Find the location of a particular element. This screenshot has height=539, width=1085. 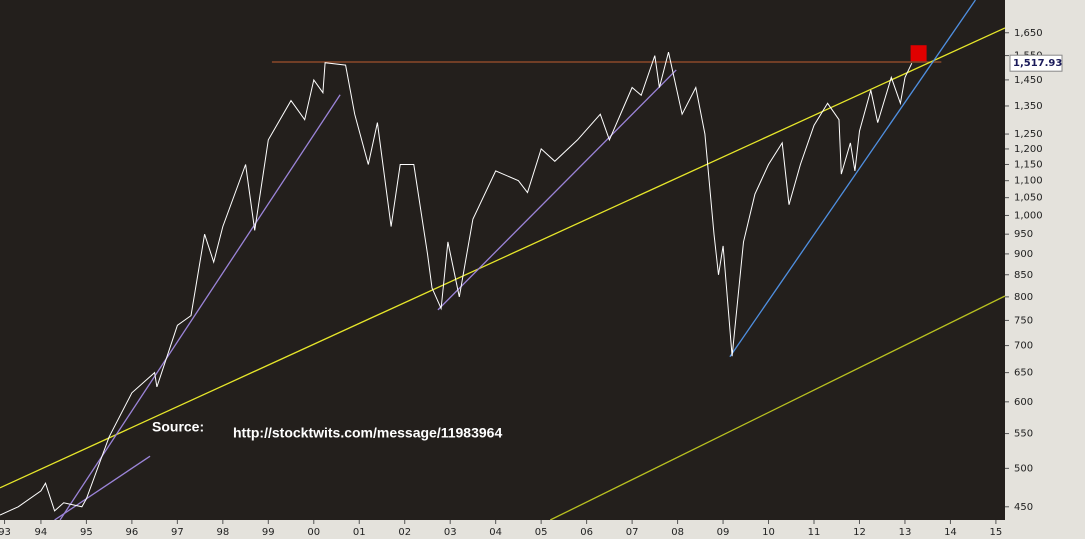

last-value-box is located at coordinates (1036, 63).